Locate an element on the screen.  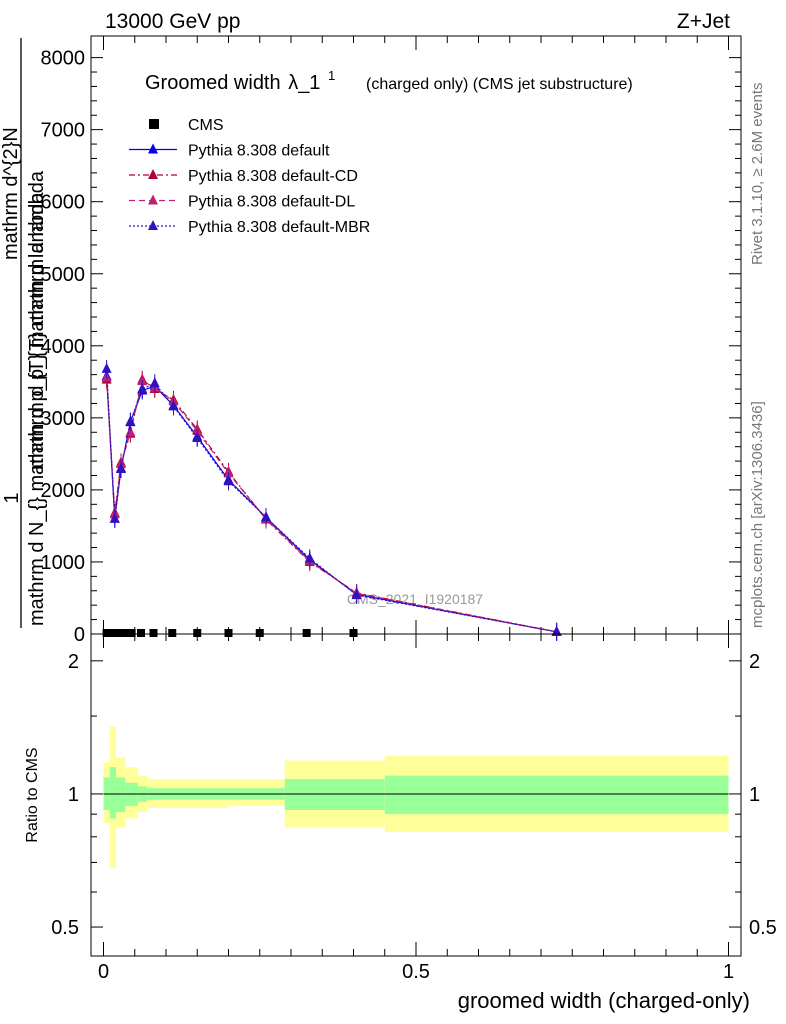
legend-label: CMS is located at coordinates (206, 125).